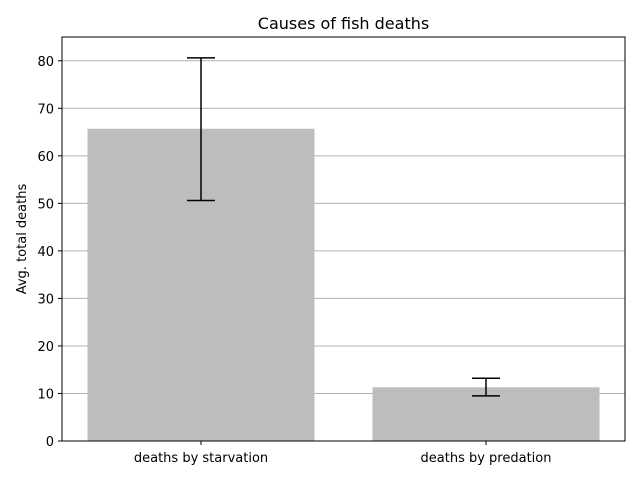 The image size is (640, 480). What do you see at coordinates (343, 453) in the screenshot?
I see `x-axis-ticks: deaths by starvation deaths by predation` at bounding box center [343, 453].